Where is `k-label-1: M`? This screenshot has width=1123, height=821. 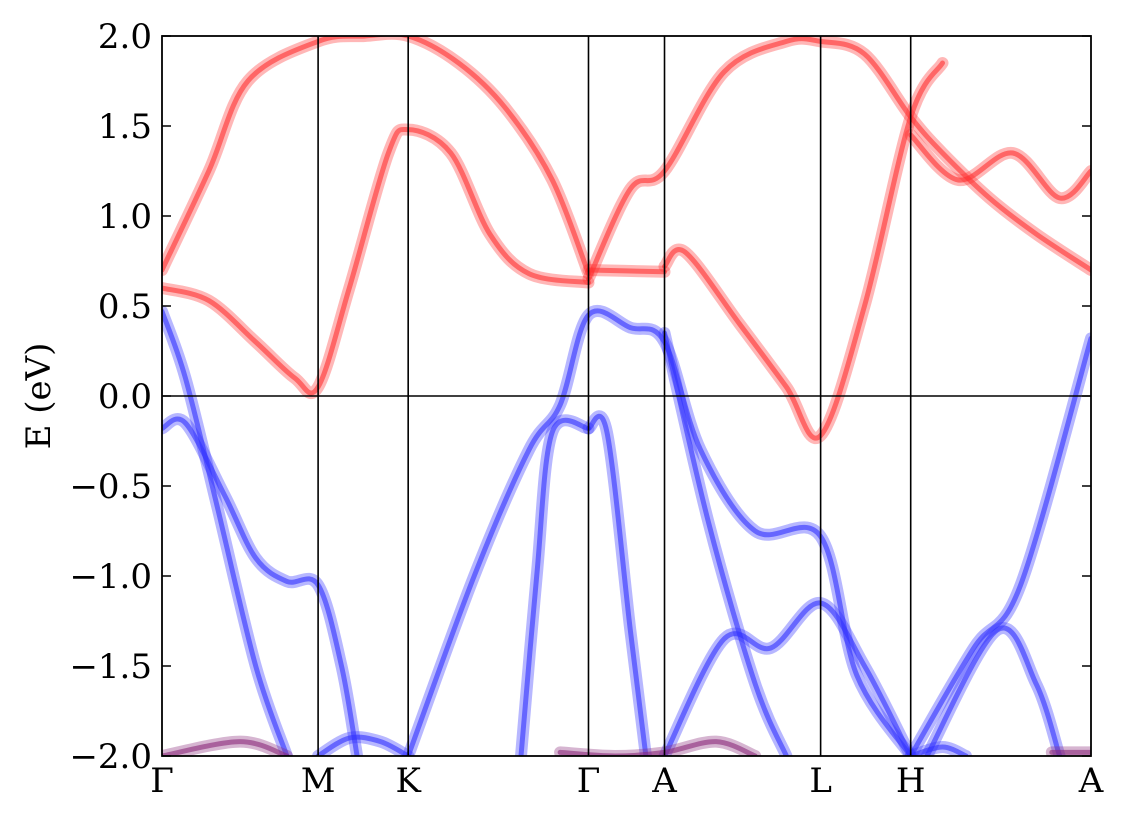
k-label-1: M is located at coordinates (318, 781).